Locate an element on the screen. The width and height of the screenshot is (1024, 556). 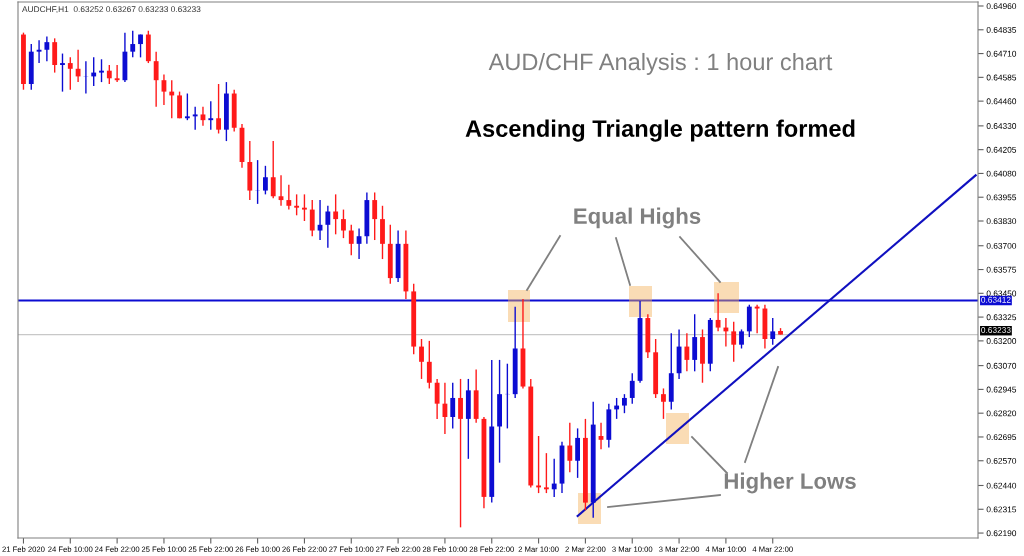
y-tick-label: 0.63955 is located at coordinates (1001, 197).